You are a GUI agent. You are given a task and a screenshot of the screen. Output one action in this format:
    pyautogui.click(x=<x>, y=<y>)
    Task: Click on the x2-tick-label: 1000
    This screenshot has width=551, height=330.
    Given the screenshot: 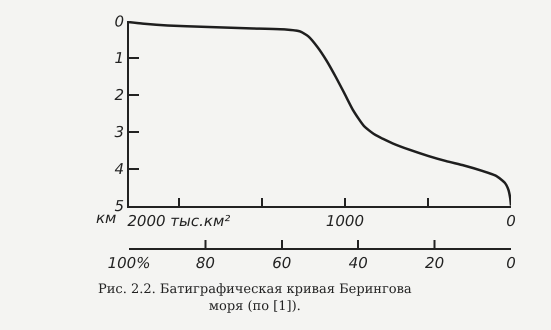 What is the action you would take?
    pyautogui.click(x=345, y=221)
    